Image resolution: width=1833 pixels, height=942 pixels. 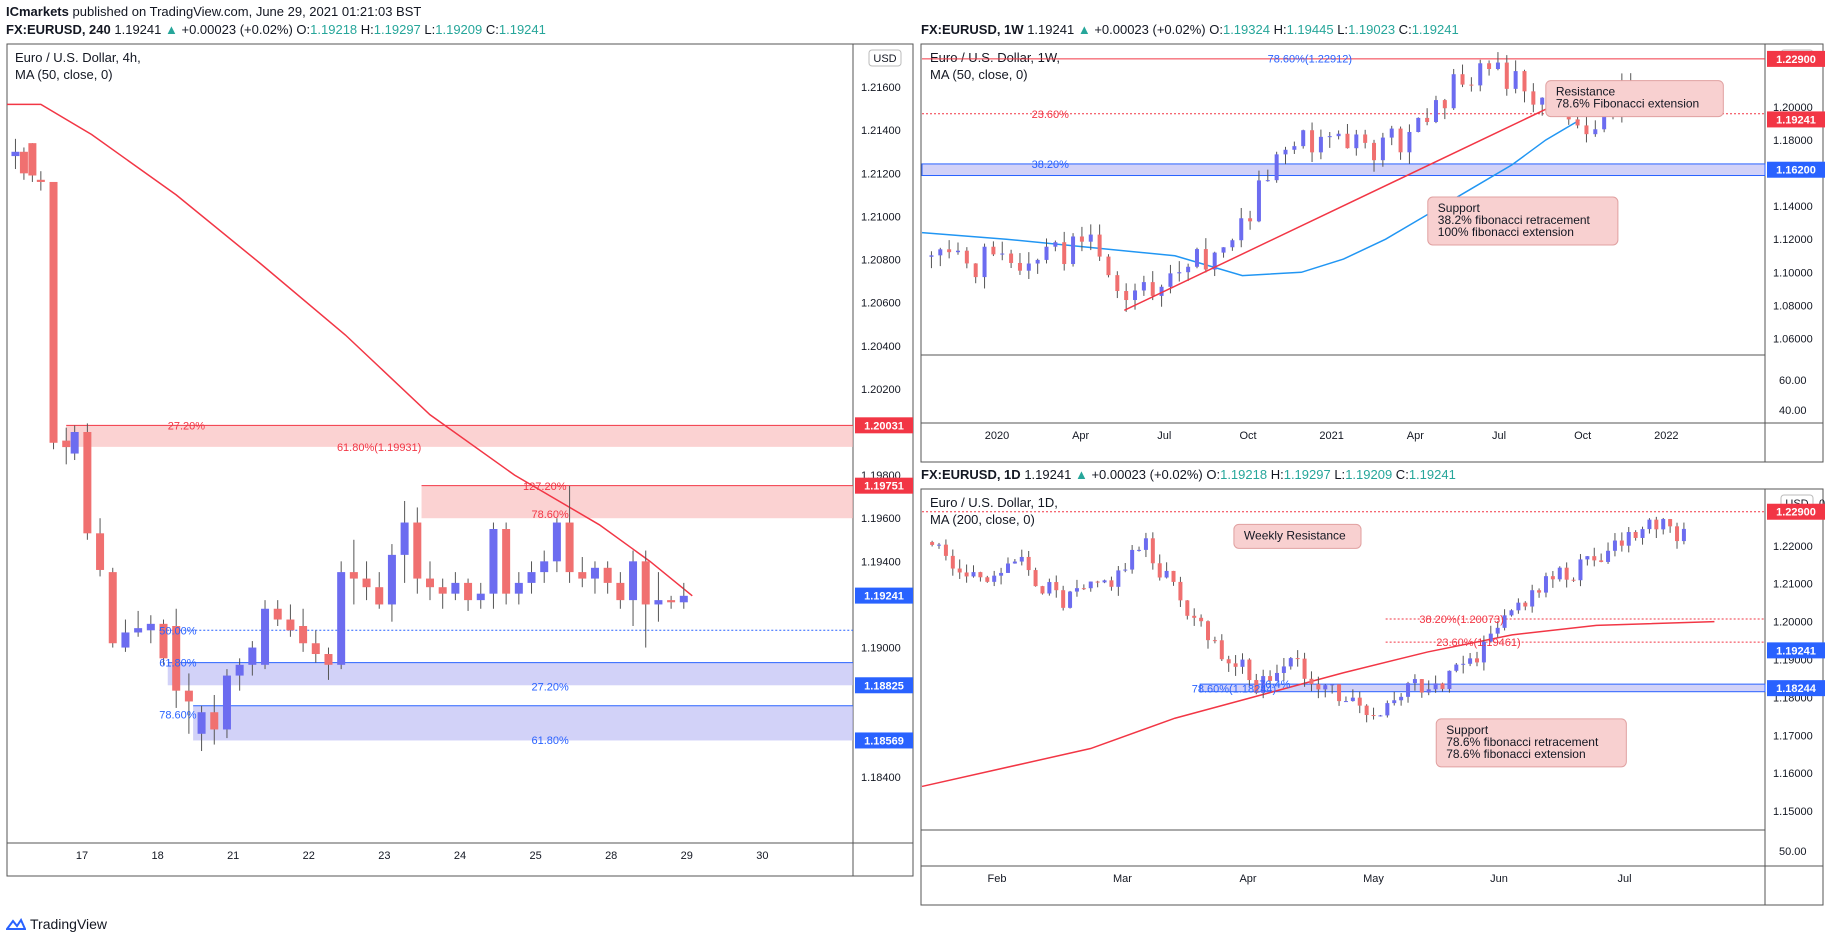 I want to click on left-y-tick-label: 1.21600, so click(x=881, y=88).